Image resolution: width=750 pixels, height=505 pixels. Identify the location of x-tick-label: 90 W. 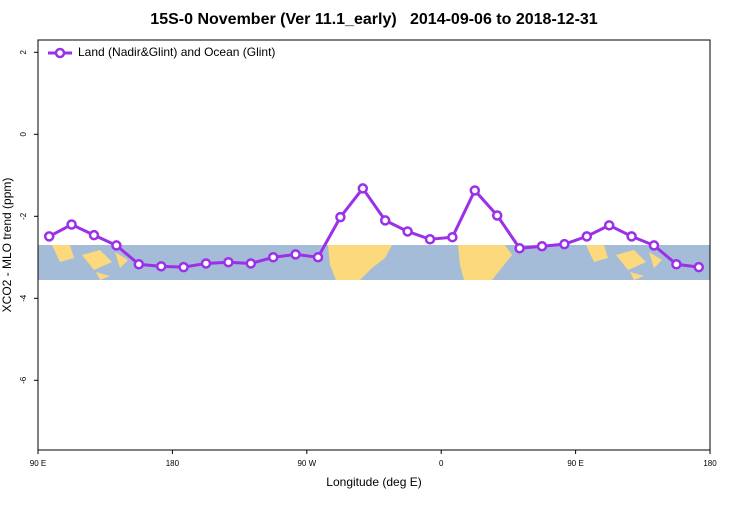
(306, 463).